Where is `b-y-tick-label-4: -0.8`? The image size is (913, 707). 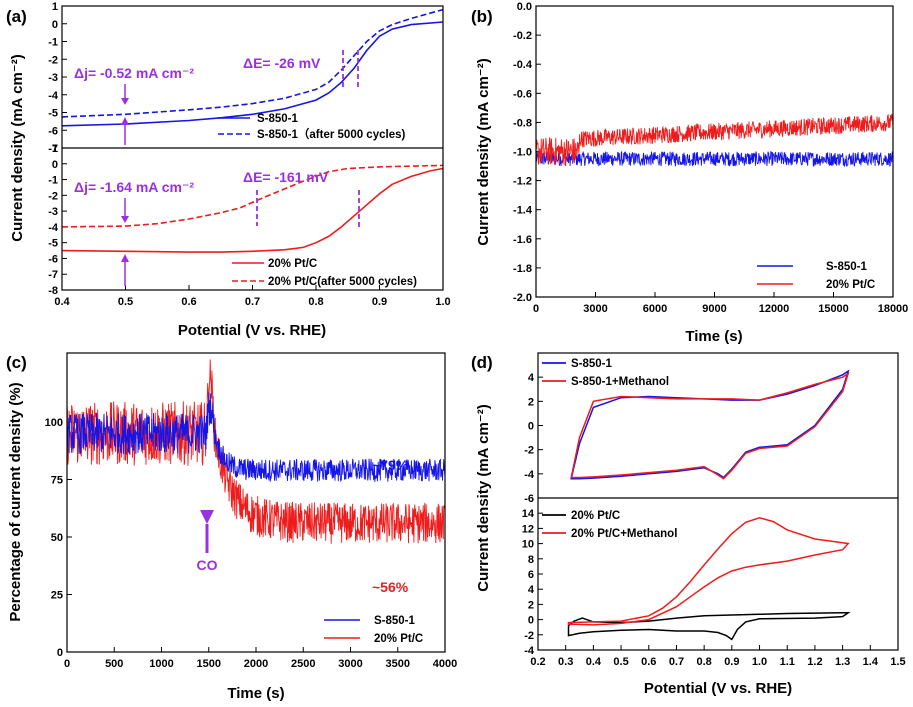 b-y-tick-label-4: -0.8 is located at coordinates (522, 123).